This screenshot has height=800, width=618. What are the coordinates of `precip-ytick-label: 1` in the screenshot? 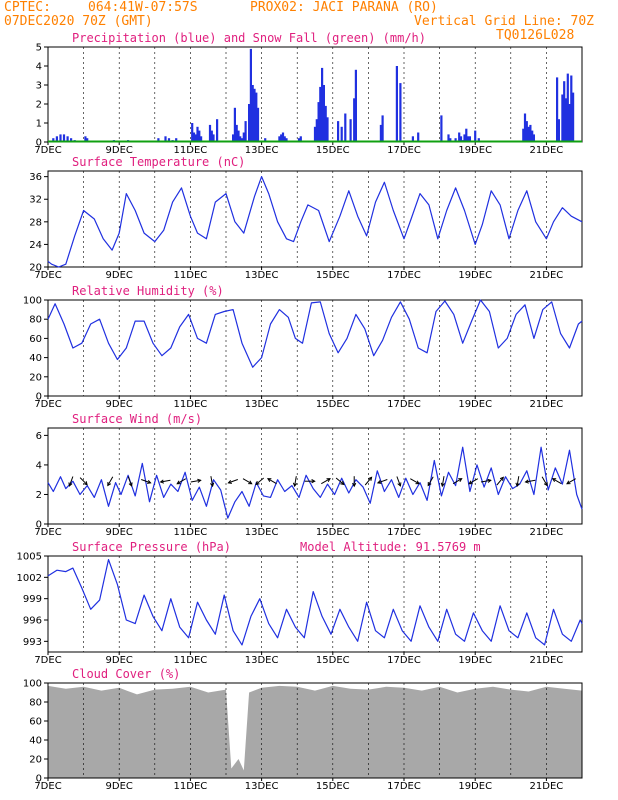 It's located at (39, 124).